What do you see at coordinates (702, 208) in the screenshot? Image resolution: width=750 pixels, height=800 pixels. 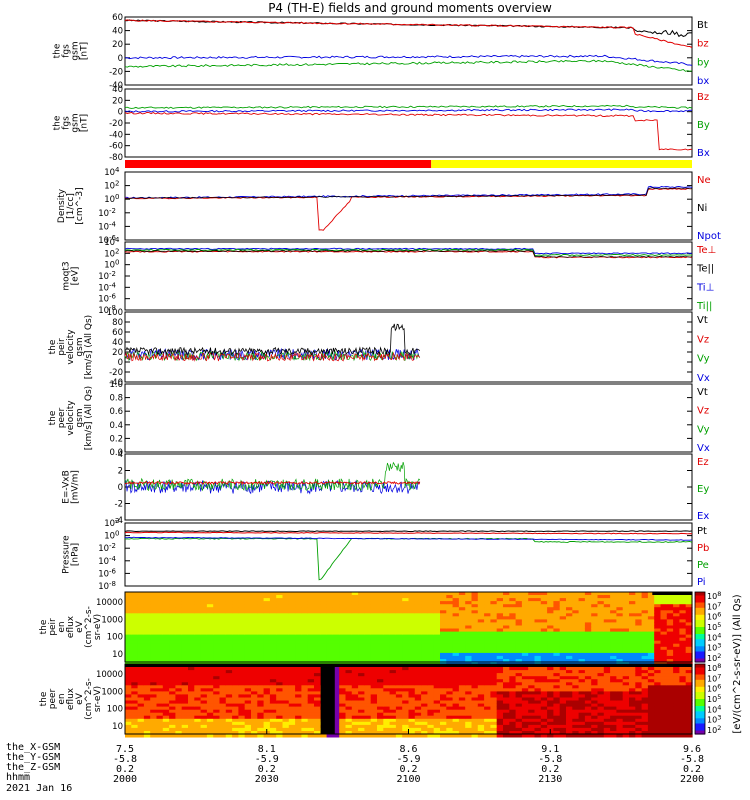 I see `legend-entry: Ni` at bounding box center [702, 208].